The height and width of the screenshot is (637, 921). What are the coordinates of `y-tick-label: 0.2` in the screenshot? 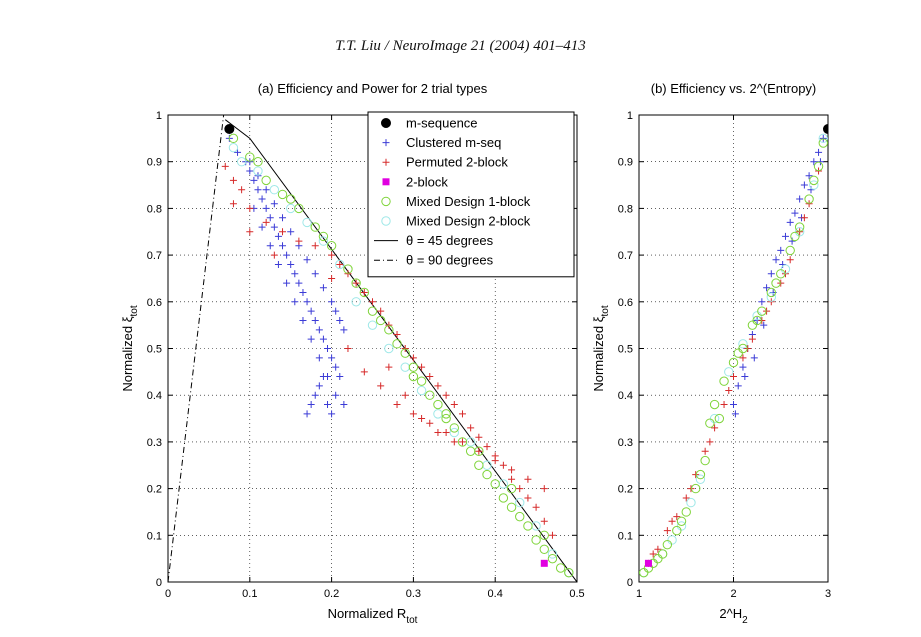 It's located at (154, 490).